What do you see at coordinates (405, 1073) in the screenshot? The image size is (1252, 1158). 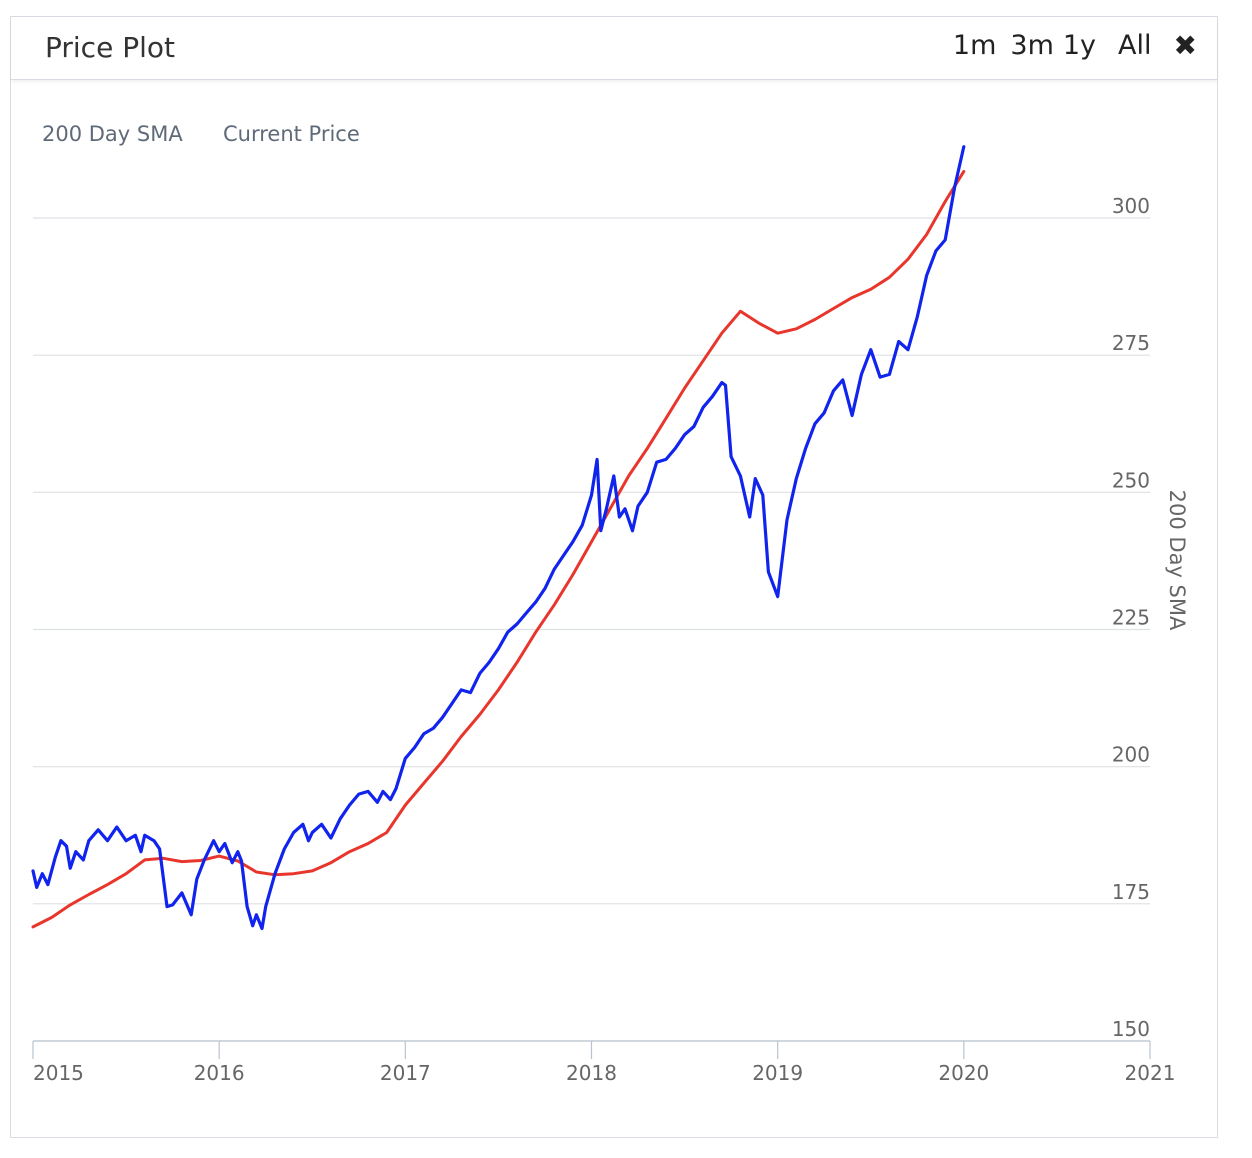 I see `x-tick-label: 2017` at bounding box center [405, 1073].